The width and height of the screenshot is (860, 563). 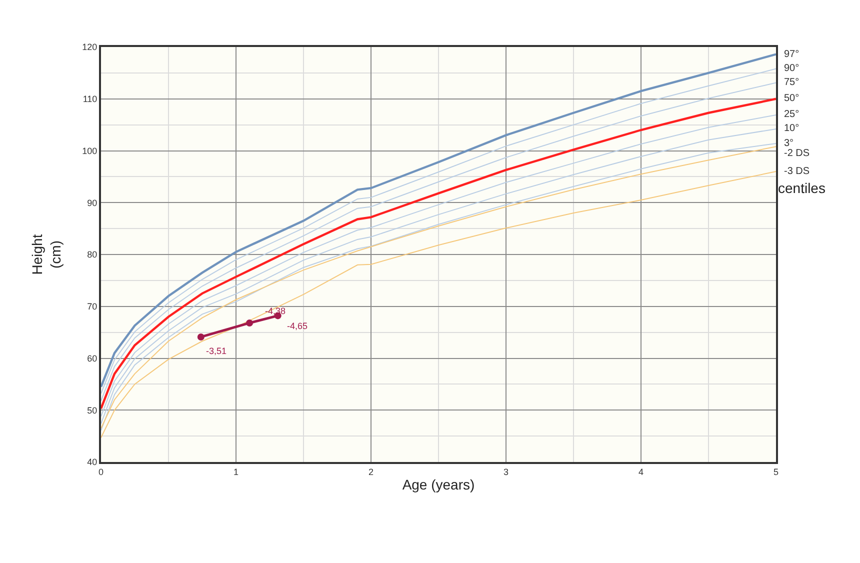 I want to click on x-tick-label: 3, so click(x=506, y=471).